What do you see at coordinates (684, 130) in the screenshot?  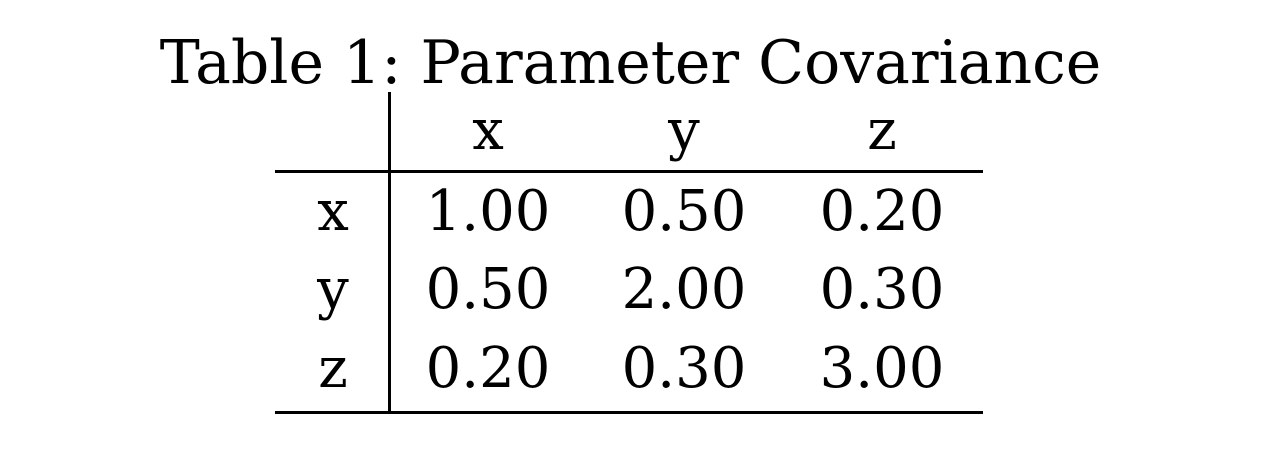 I see `column-header-y: y` at bounding box center [684, 130].